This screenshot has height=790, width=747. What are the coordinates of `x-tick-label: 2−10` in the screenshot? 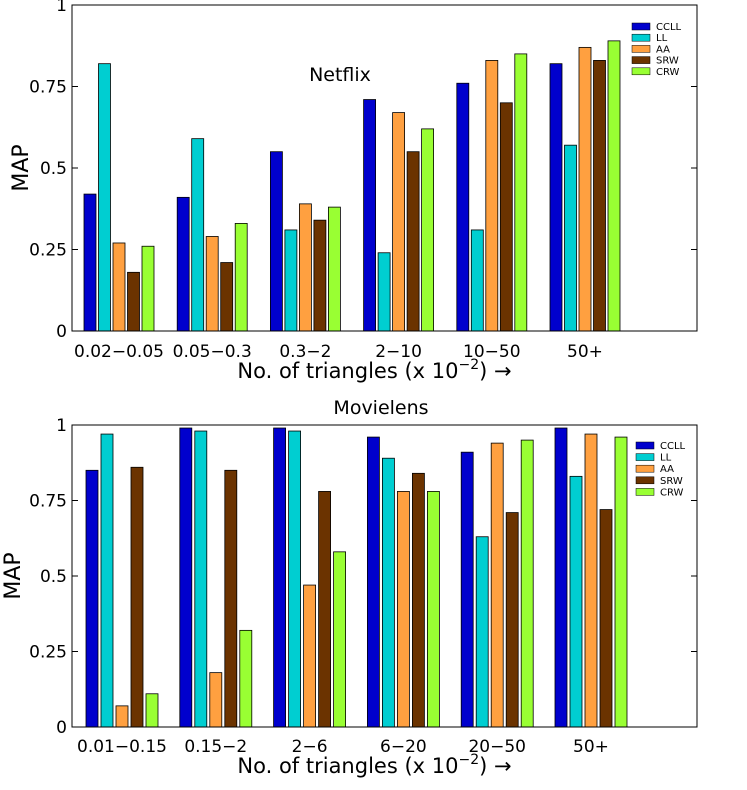 It's located at (398, 352).